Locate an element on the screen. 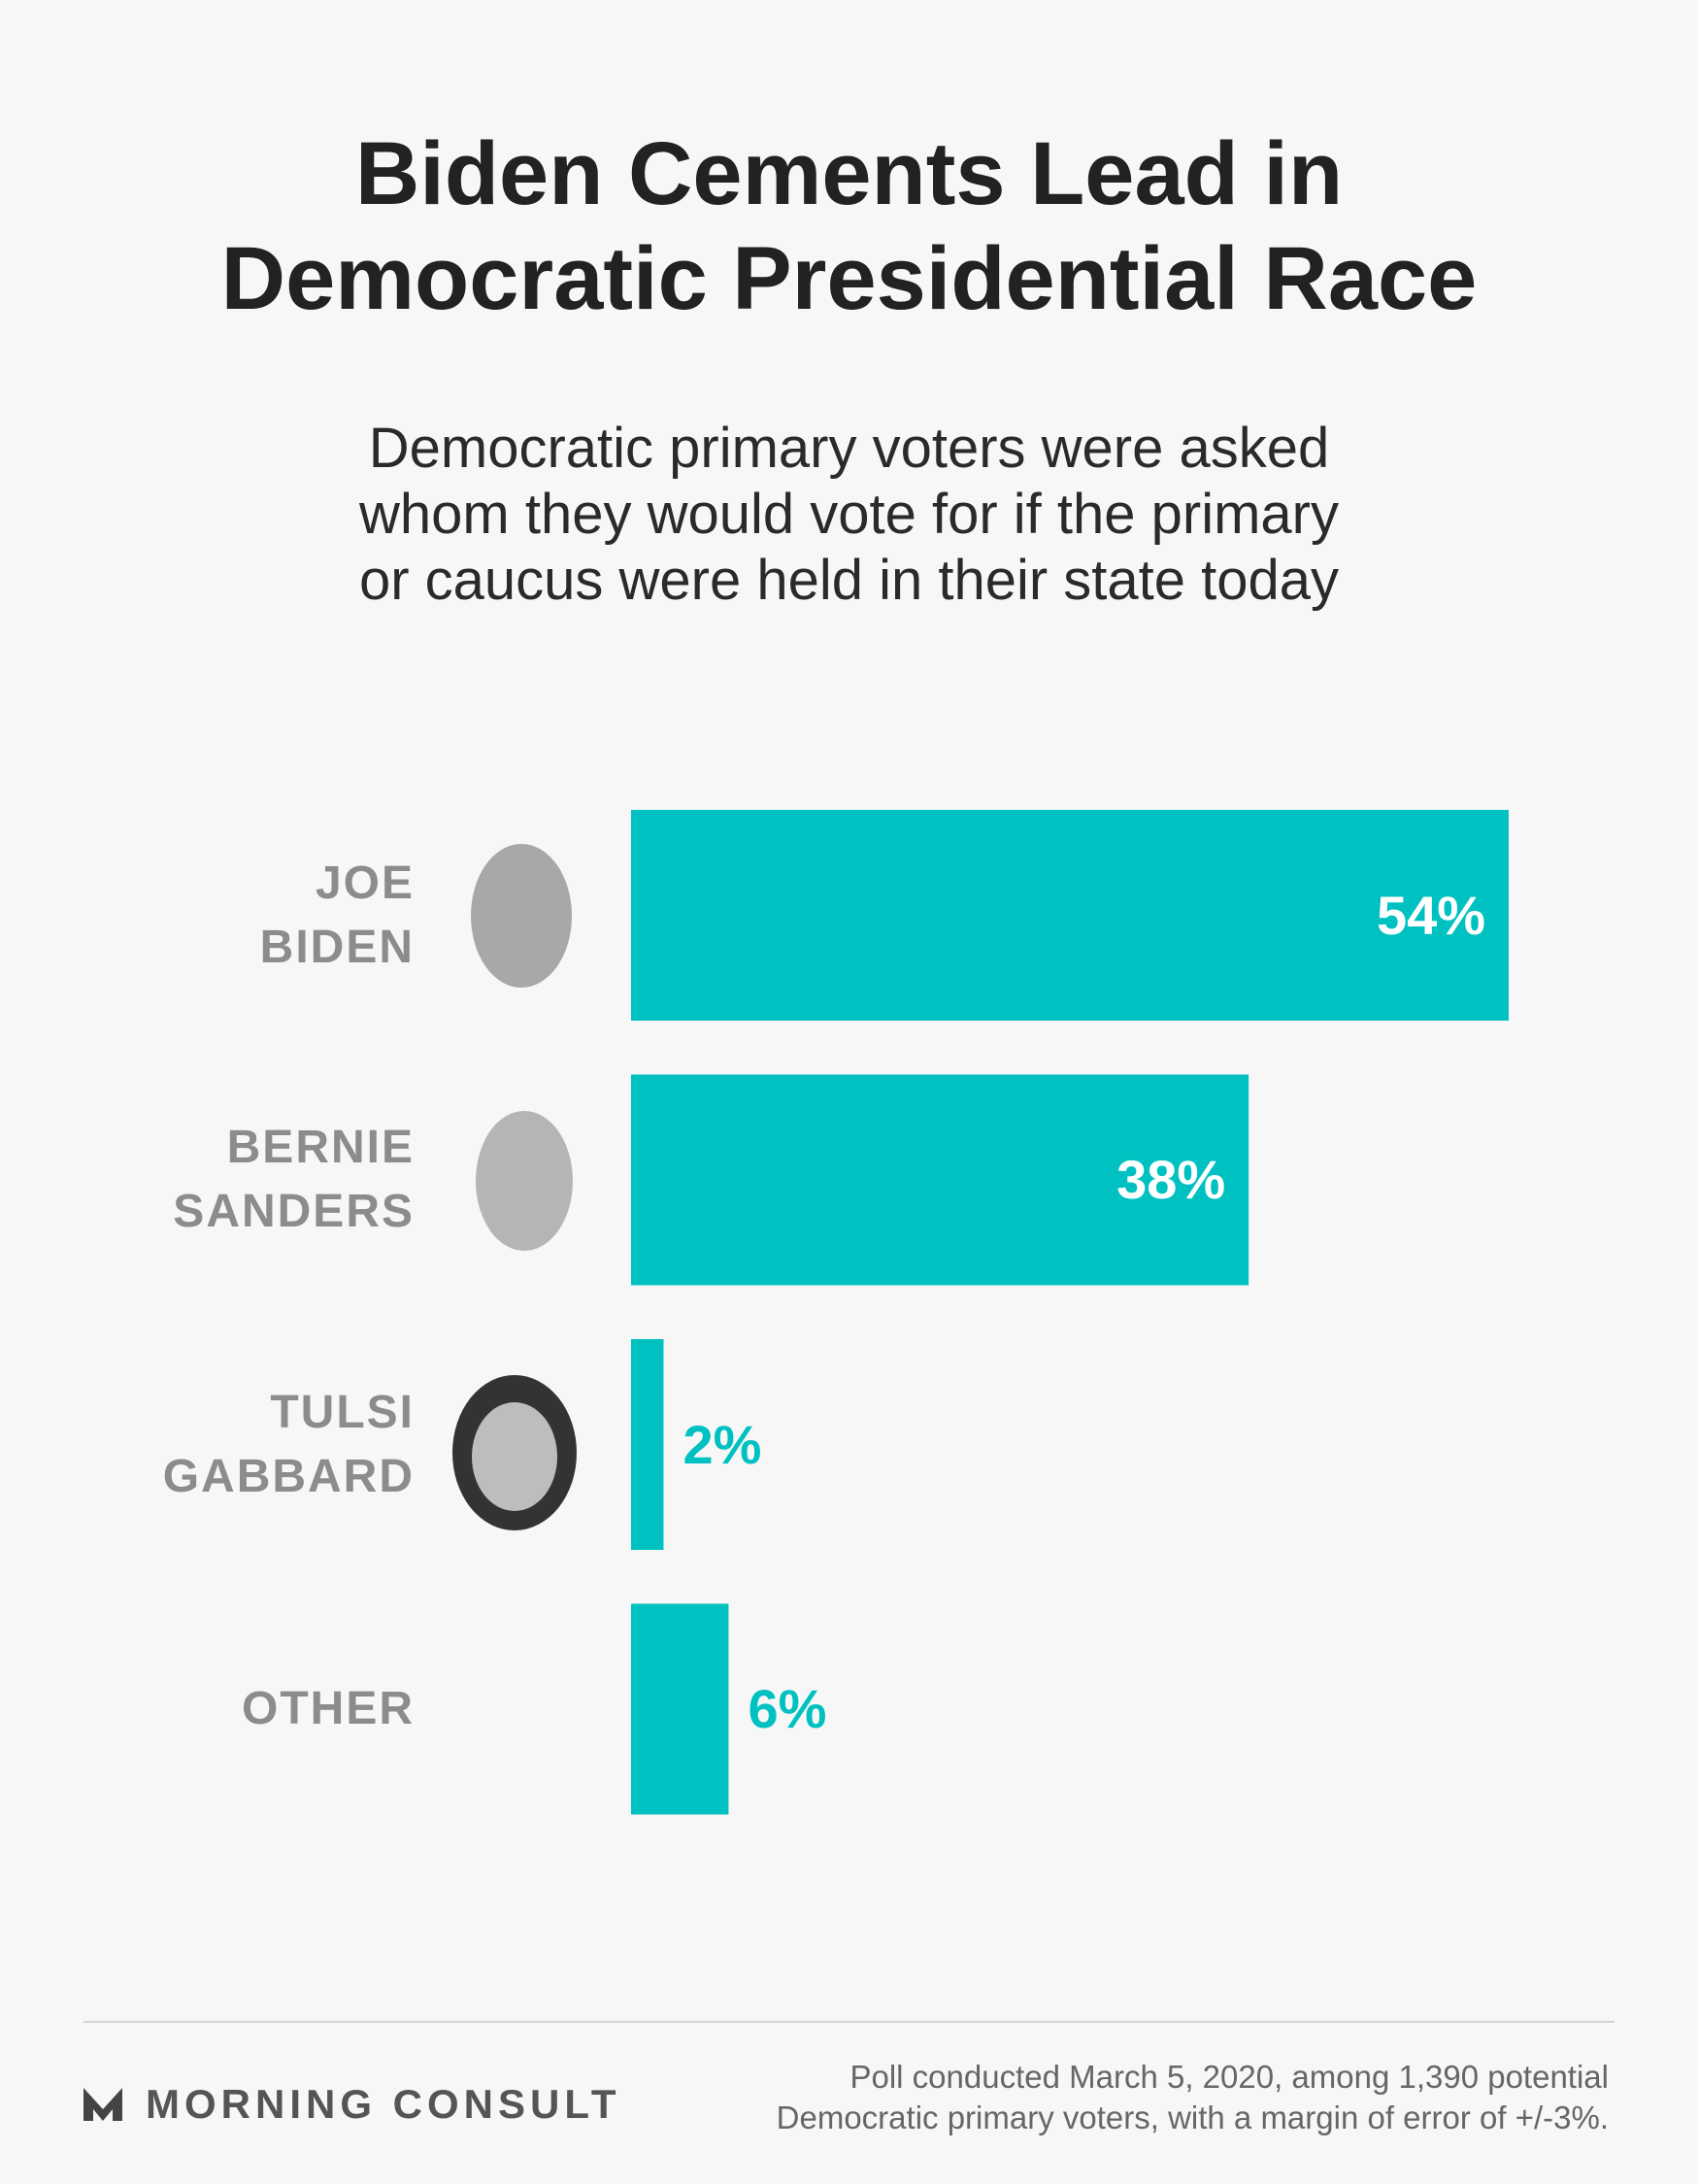 The width and height of the screenshot is (1698, 2184). category-label: TULSI GABBARD is located at coordinates (289, 1444).